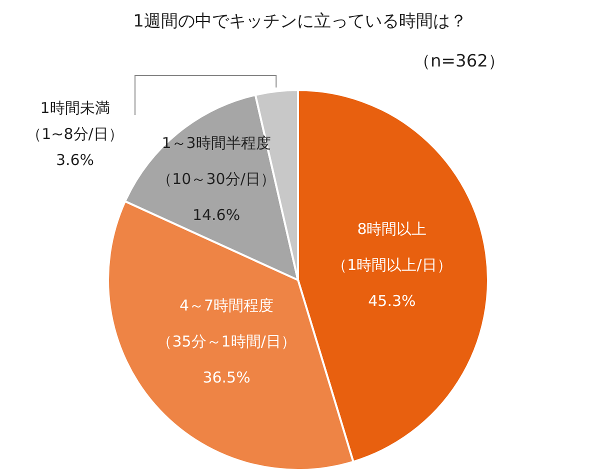  I want to click on data-label: 14.6%, so click(216, 215).